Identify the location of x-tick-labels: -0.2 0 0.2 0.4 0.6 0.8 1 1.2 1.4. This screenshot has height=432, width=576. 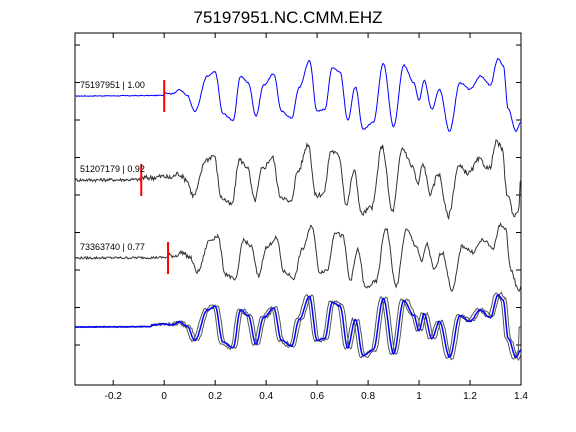
(317, 396).